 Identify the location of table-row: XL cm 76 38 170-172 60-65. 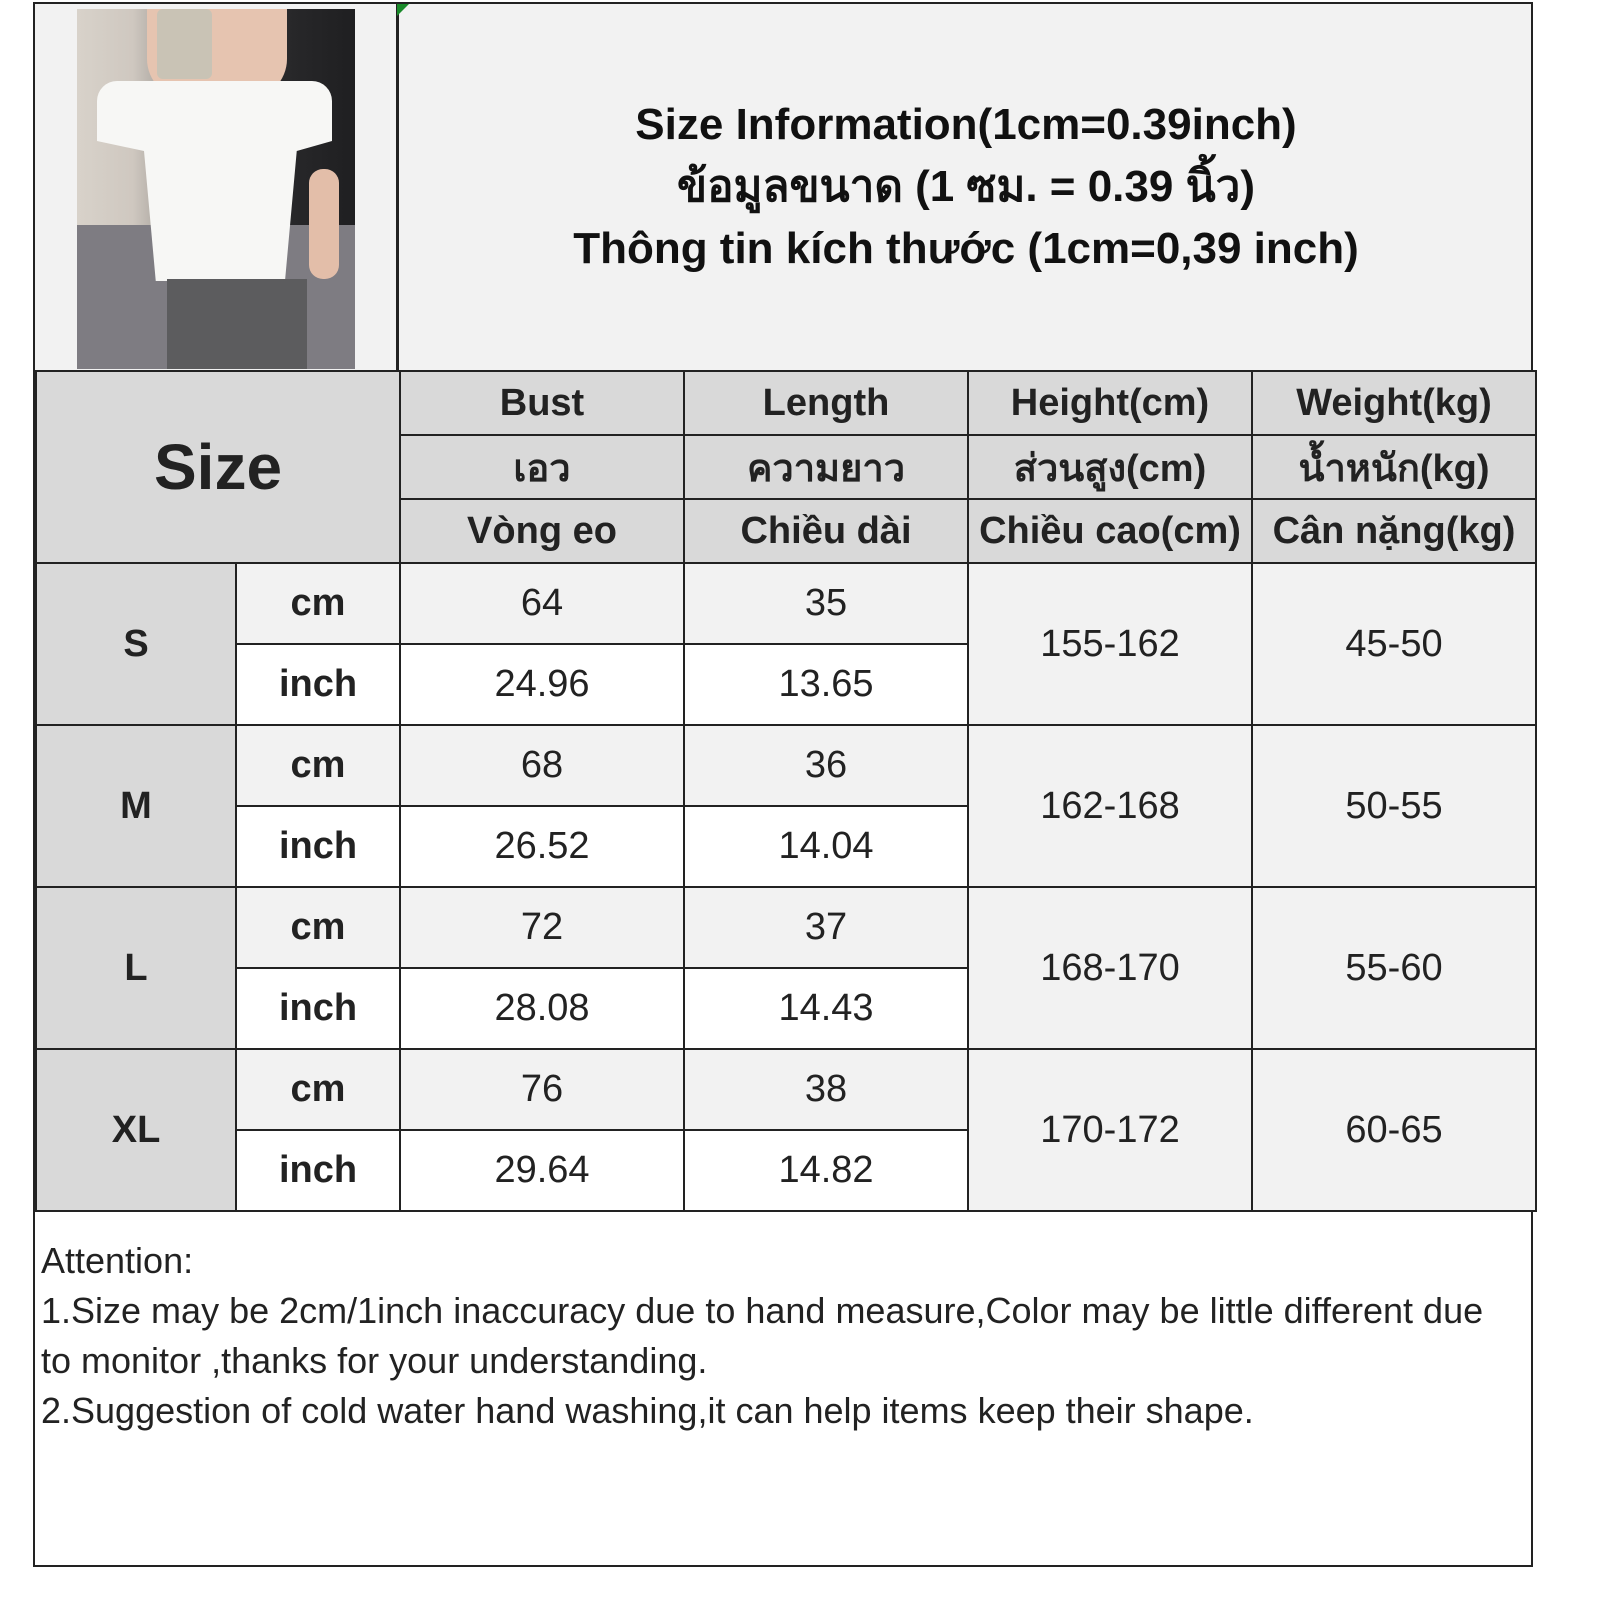
(786, 1130).